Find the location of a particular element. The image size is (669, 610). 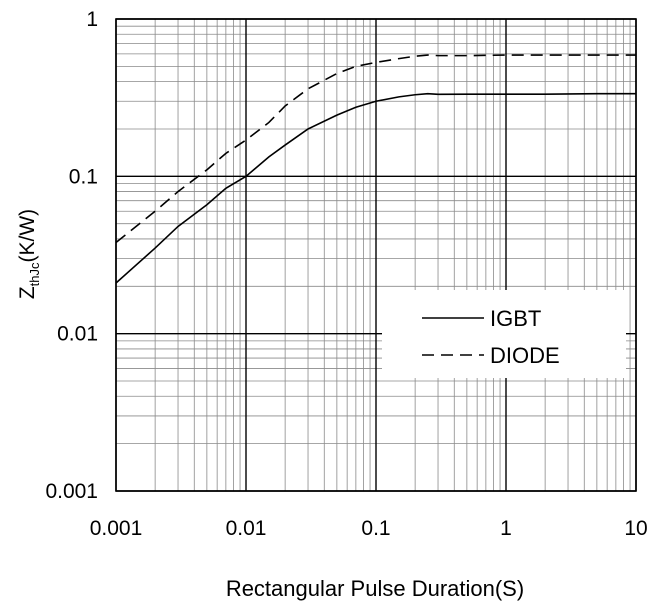

y-axis-title-subscript: thJc is located at coordinates (34, 274).